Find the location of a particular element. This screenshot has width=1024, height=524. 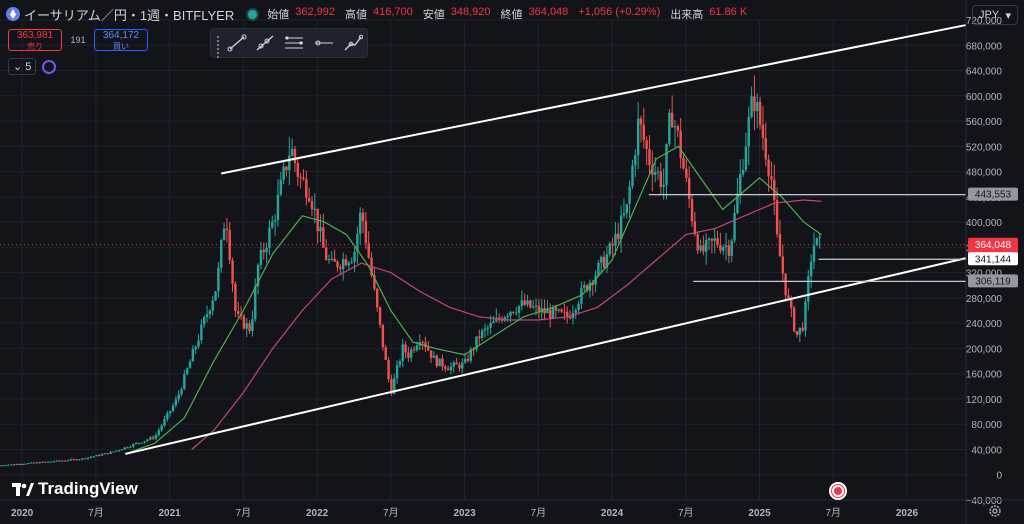

x-tick-label: 7月 is located at coordinates (539, 513).